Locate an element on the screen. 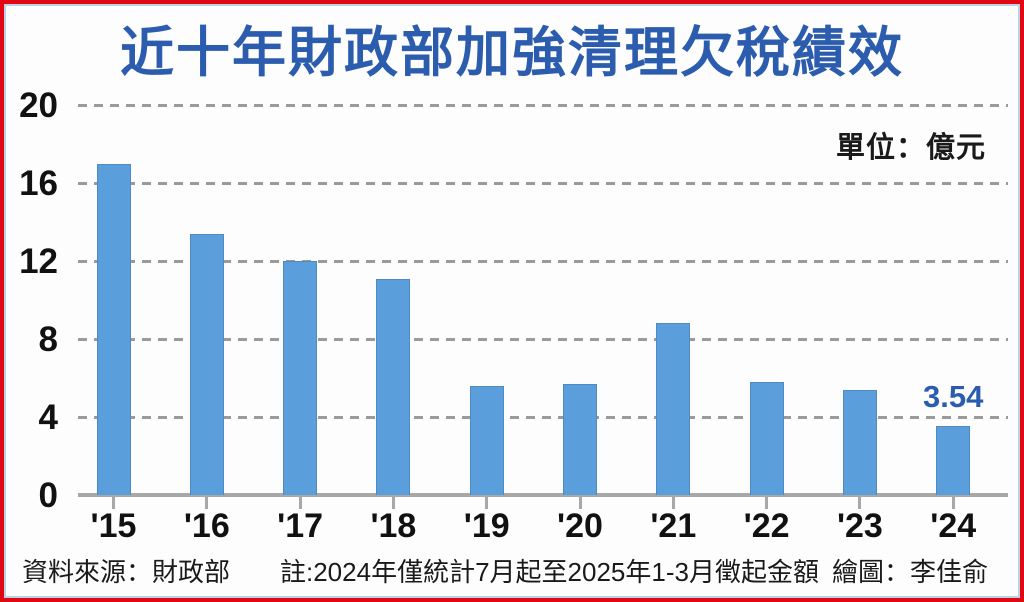 This screenshot has height=602, width=1024. y-axis-label-0: 0 is located at coordinates (48, 495).